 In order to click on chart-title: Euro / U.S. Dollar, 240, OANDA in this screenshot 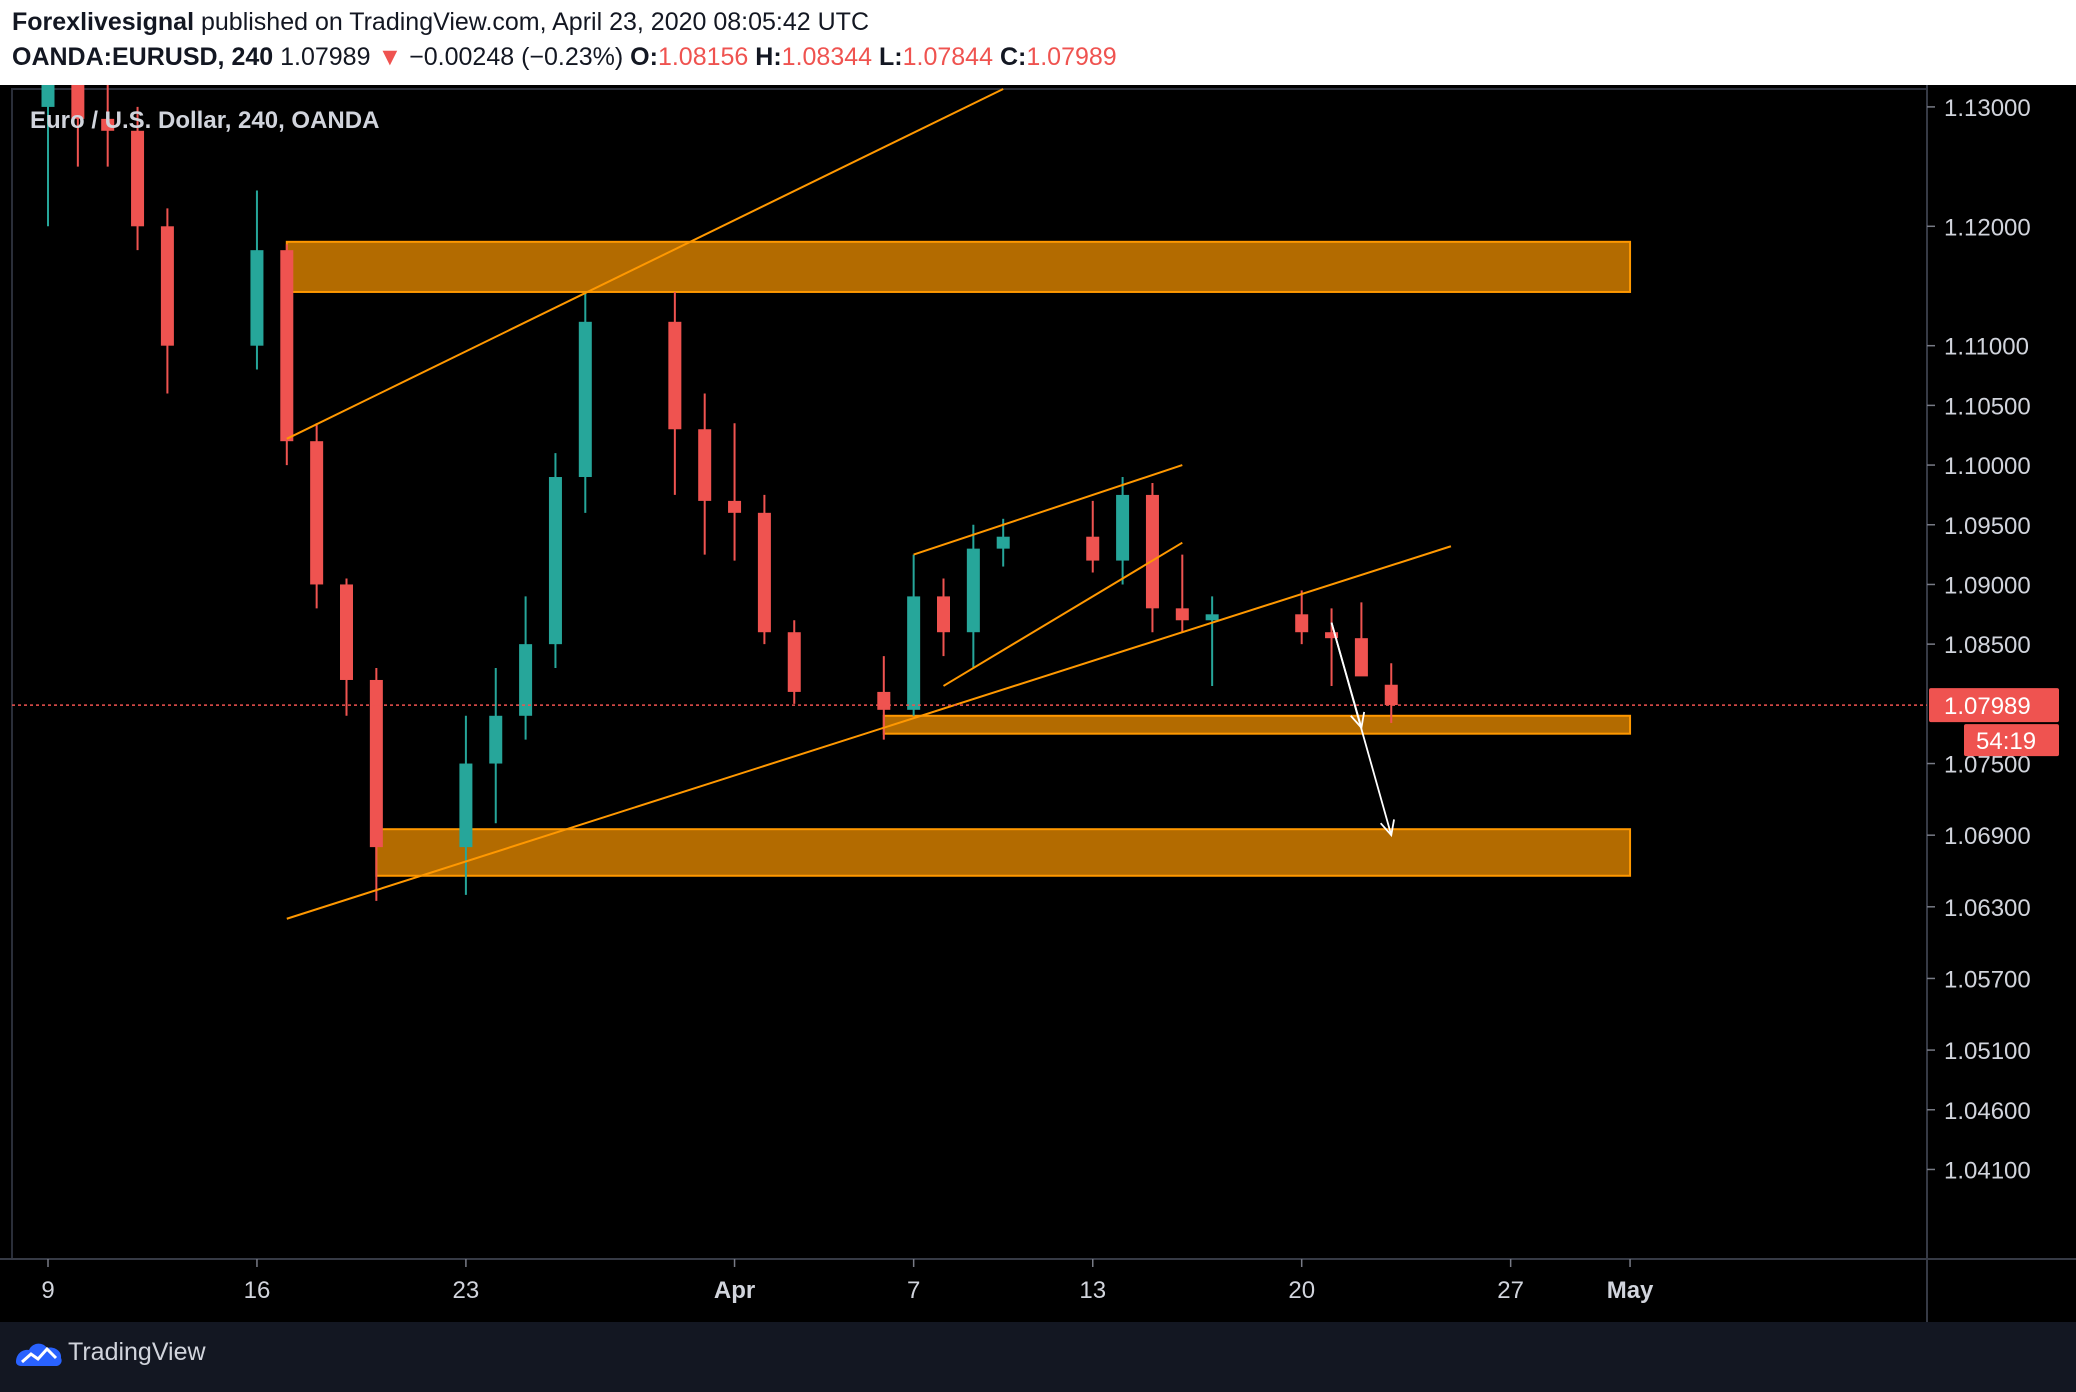, I will do `click(204, 120)`.